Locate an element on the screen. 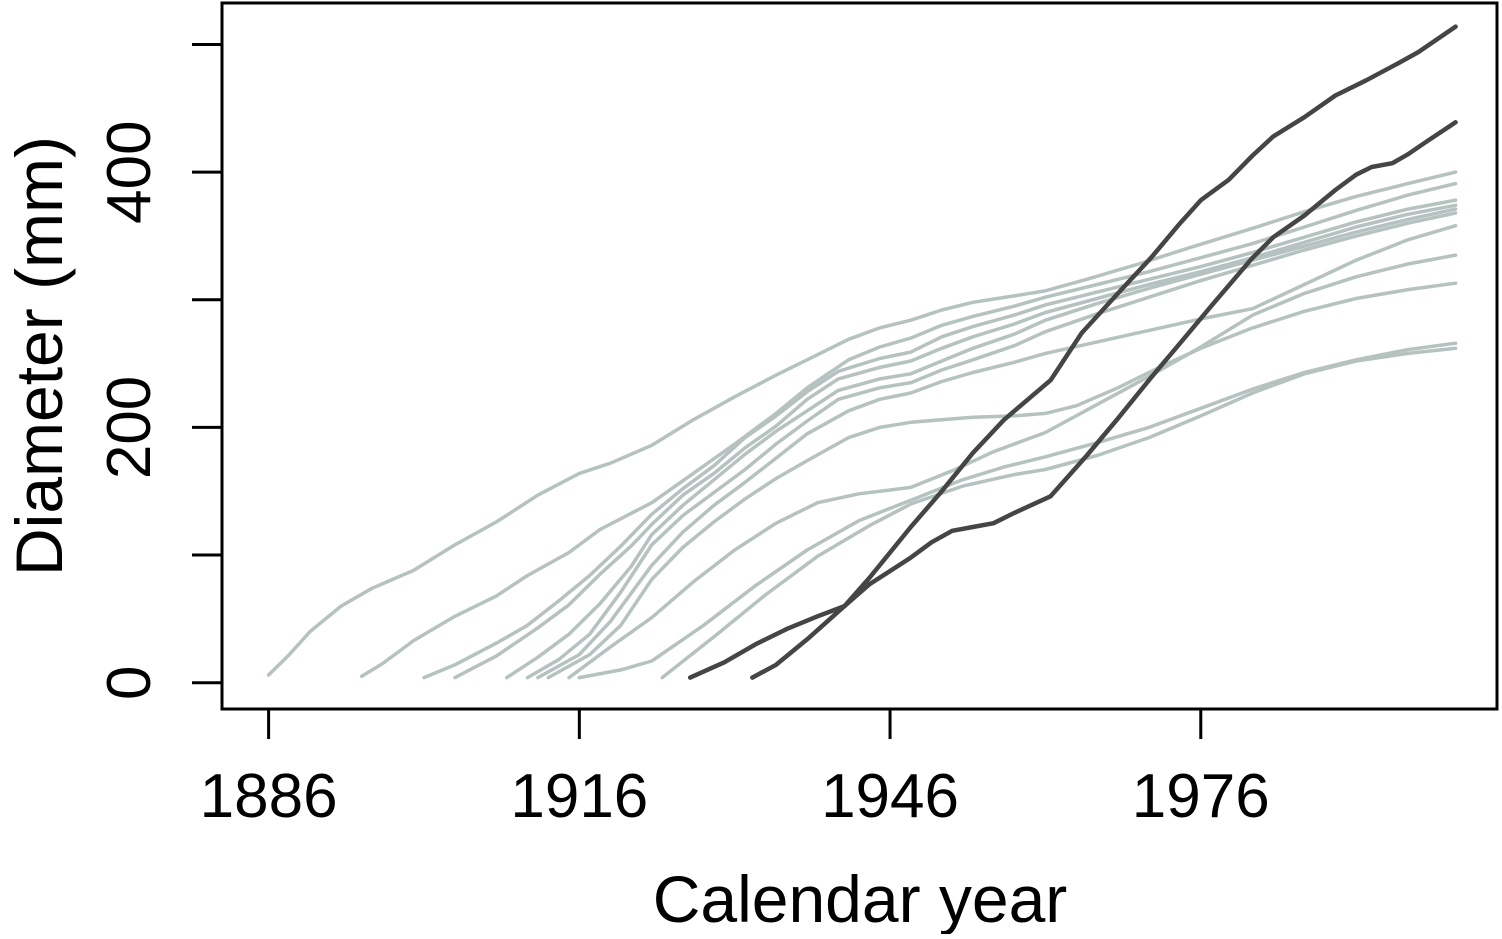 This screenshot has height=939, width=1502. y-tick-label: 400 is located at coordinates (129, 171).